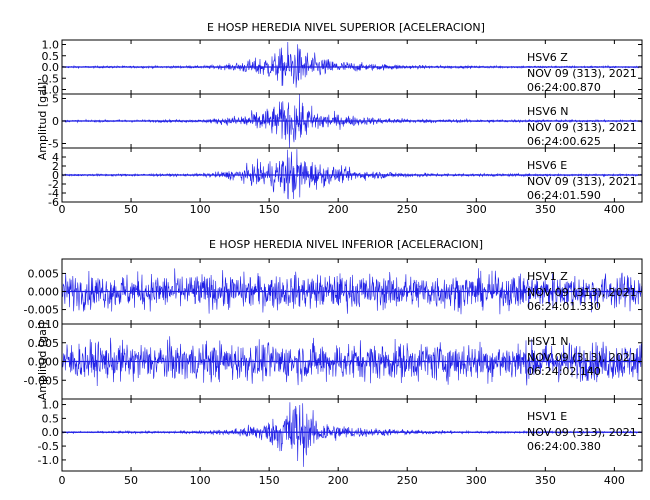 The width and height of the screenshot is (650, 500). I want to click on station-label: HSV1 E, so click(547, 416).